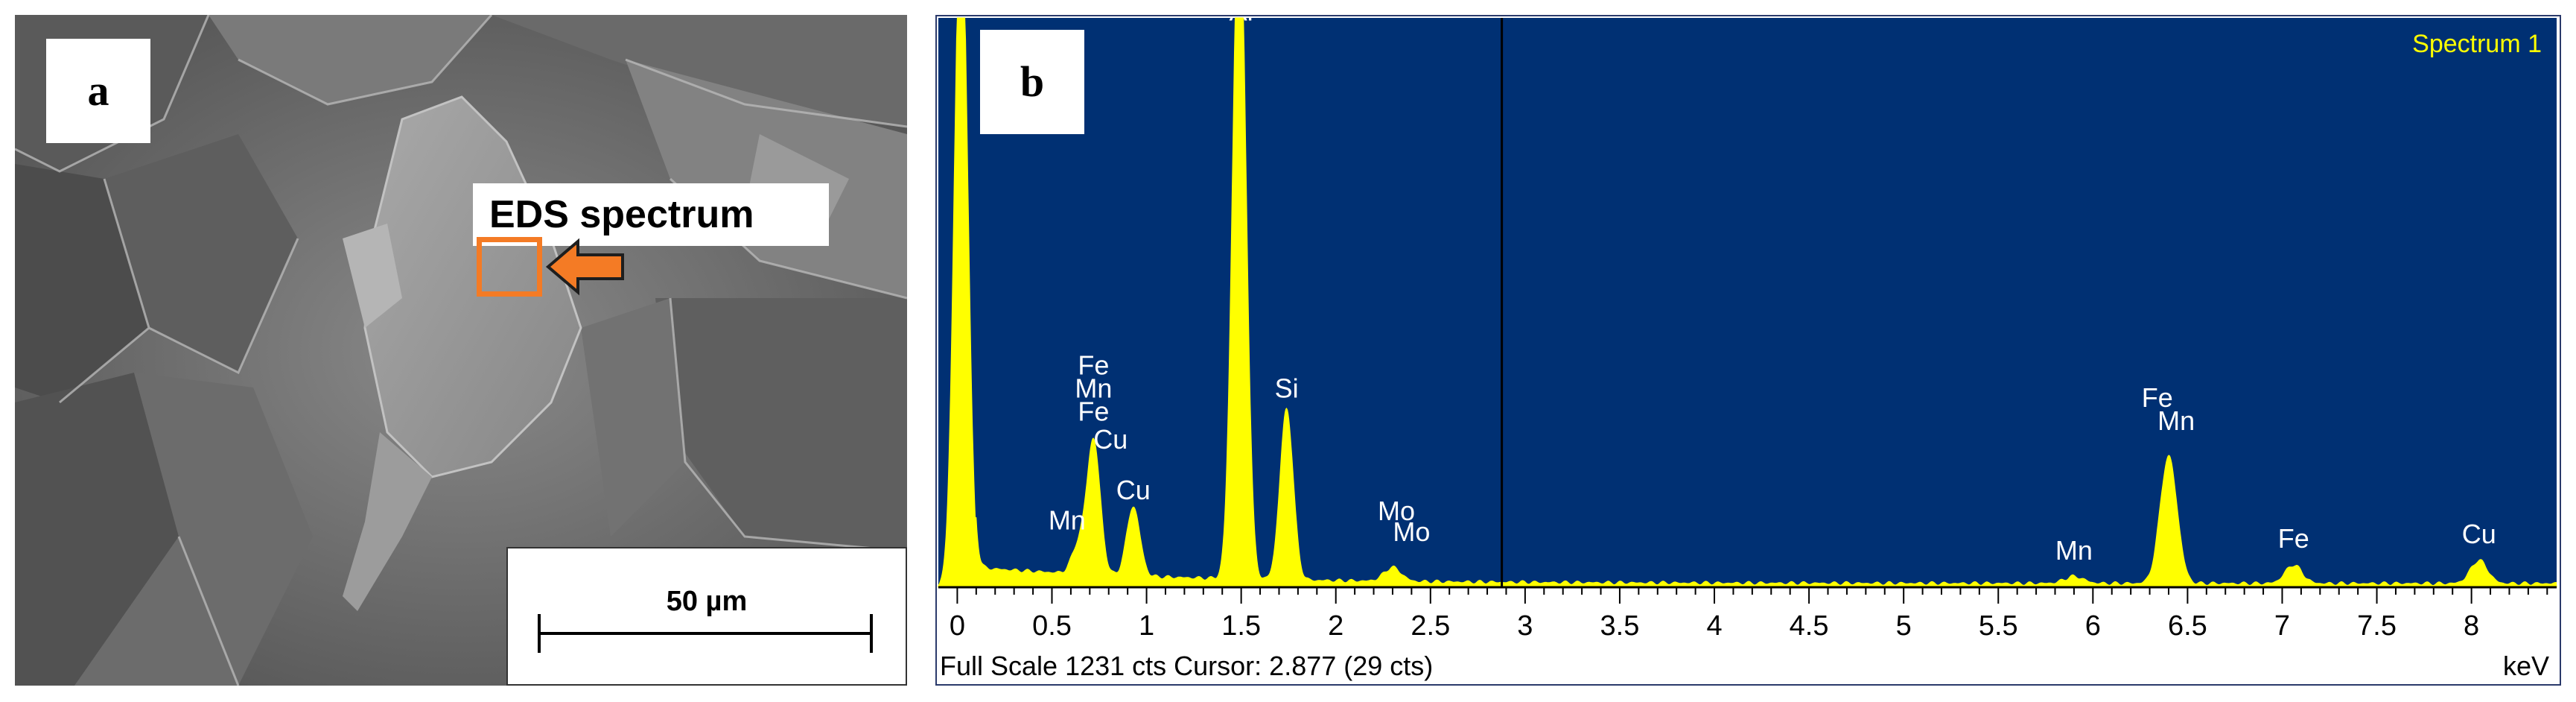 This screenshot has height=702, width=2576. What do you see at coordinates (1998, 626) in the screenshot?
I see `x-tick-label: 5.5` at bounding box center [1998, 626].